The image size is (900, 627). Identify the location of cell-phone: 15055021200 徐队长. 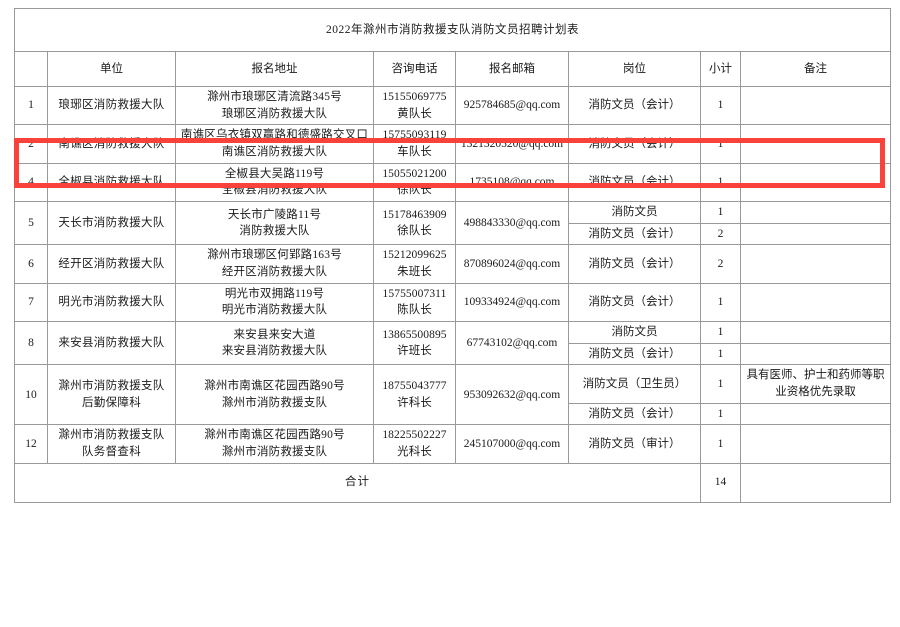
(414, 182).